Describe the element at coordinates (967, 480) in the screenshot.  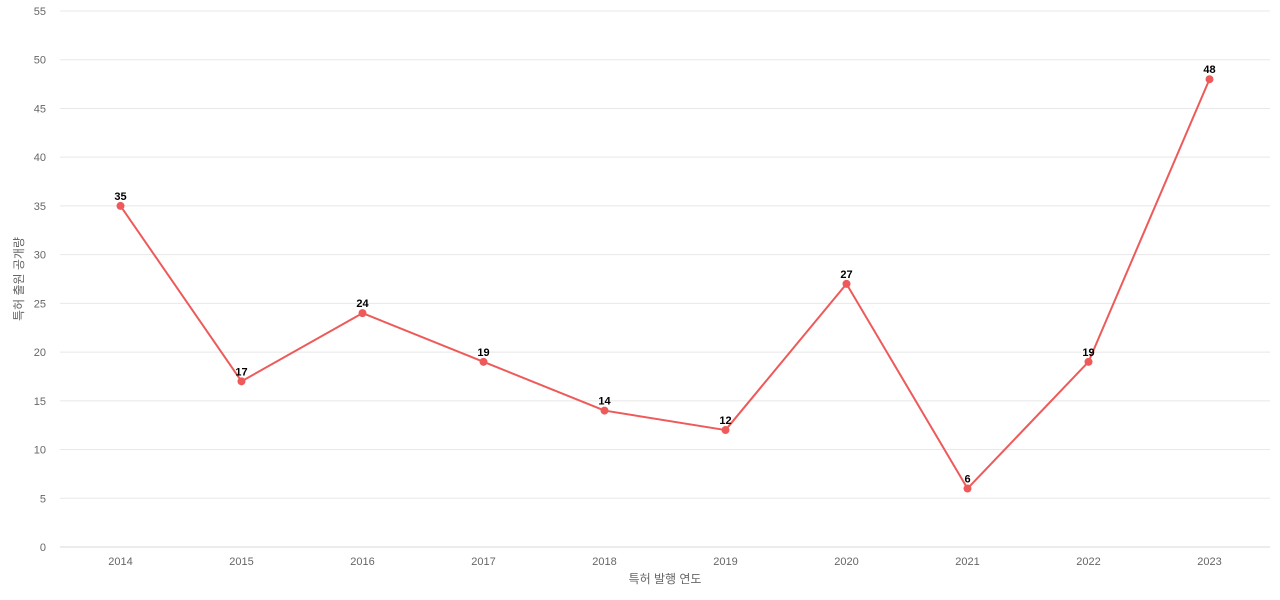
I see `data-label: 6` at that location.